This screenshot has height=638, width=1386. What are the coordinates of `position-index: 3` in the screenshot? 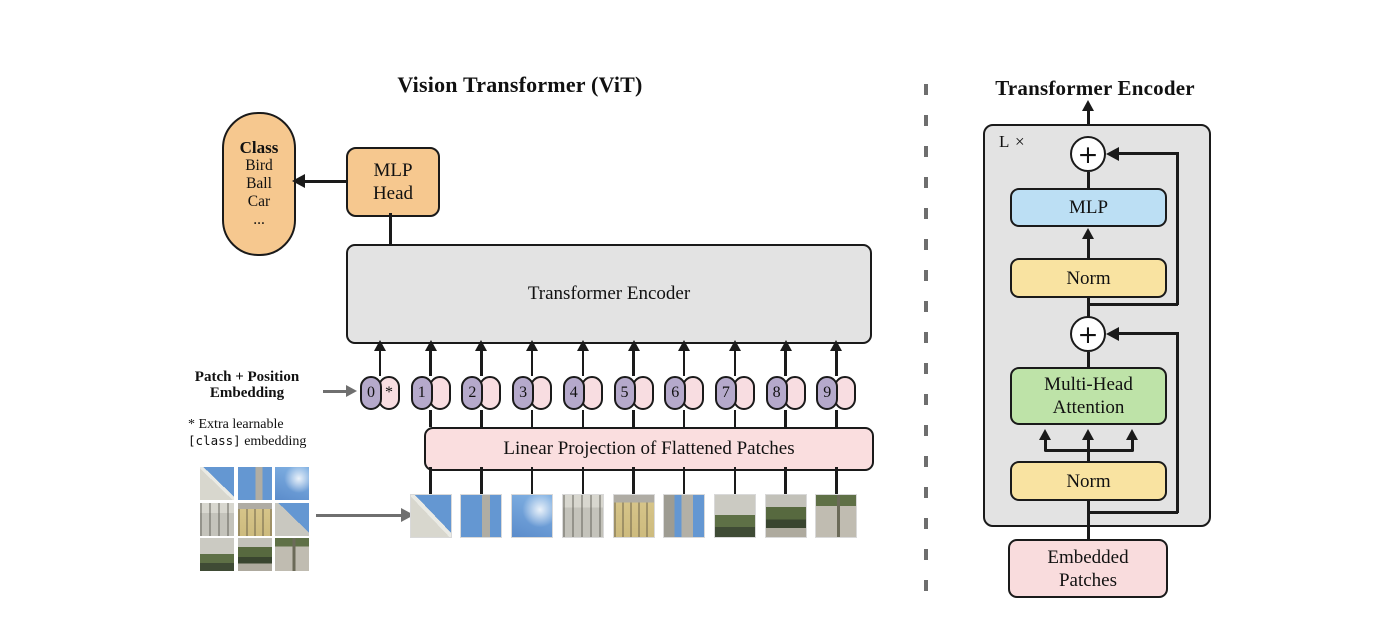 It's located at (523, 392).